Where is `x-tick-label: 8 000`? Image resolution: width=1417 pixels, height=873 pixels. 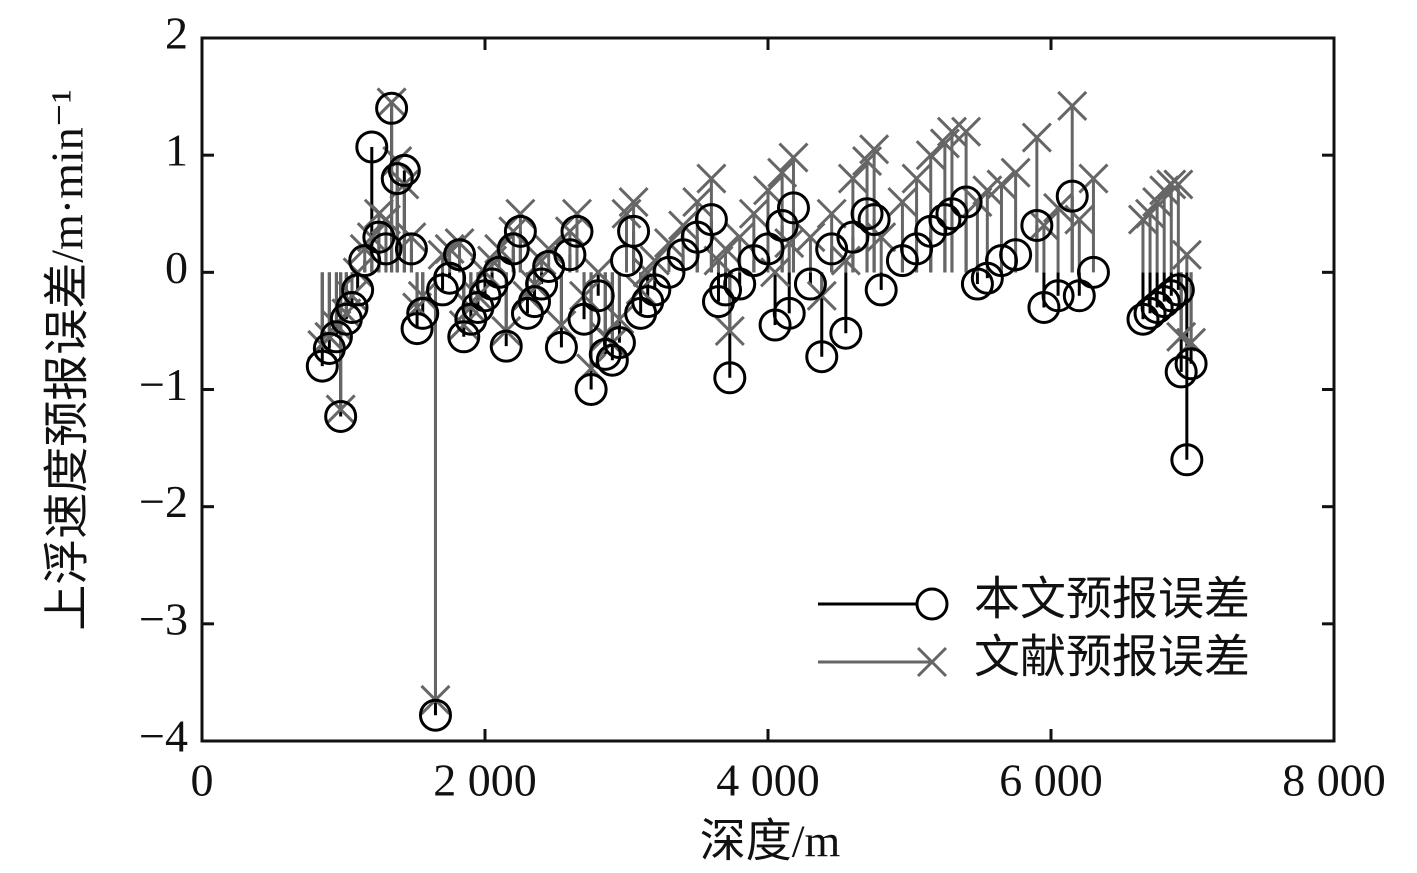 x-tick-label: 8 000 is located at coordinates (1334, 780).